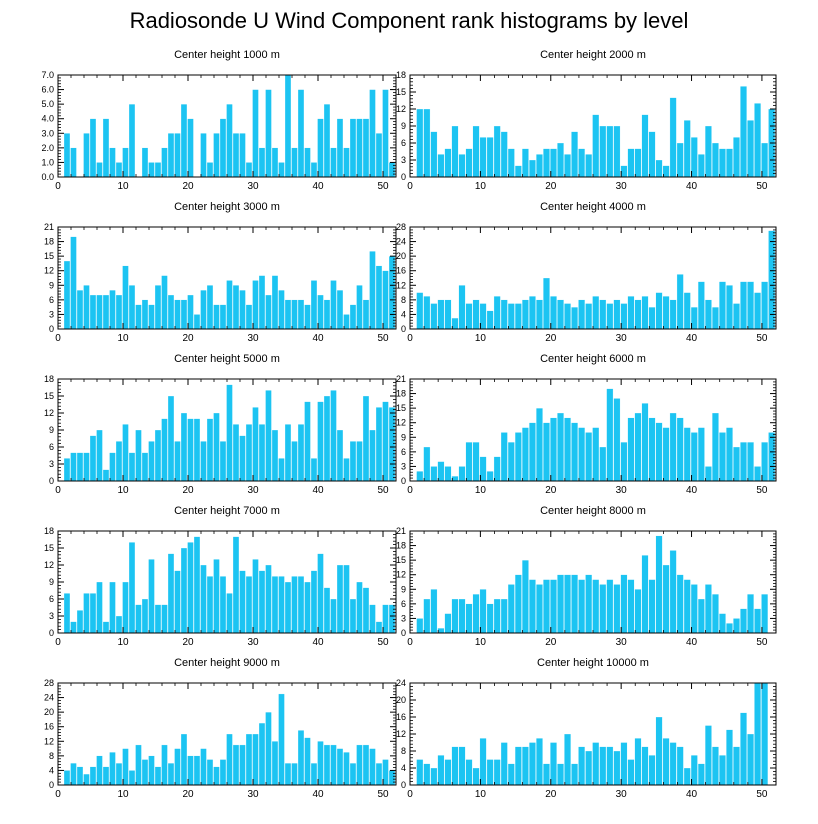 This screenshot has height=824, width=818. What do you see at coordinates (49, 271) in the screenshot?
I see `y-tick-label: 12` at bounding box center [49, 271].